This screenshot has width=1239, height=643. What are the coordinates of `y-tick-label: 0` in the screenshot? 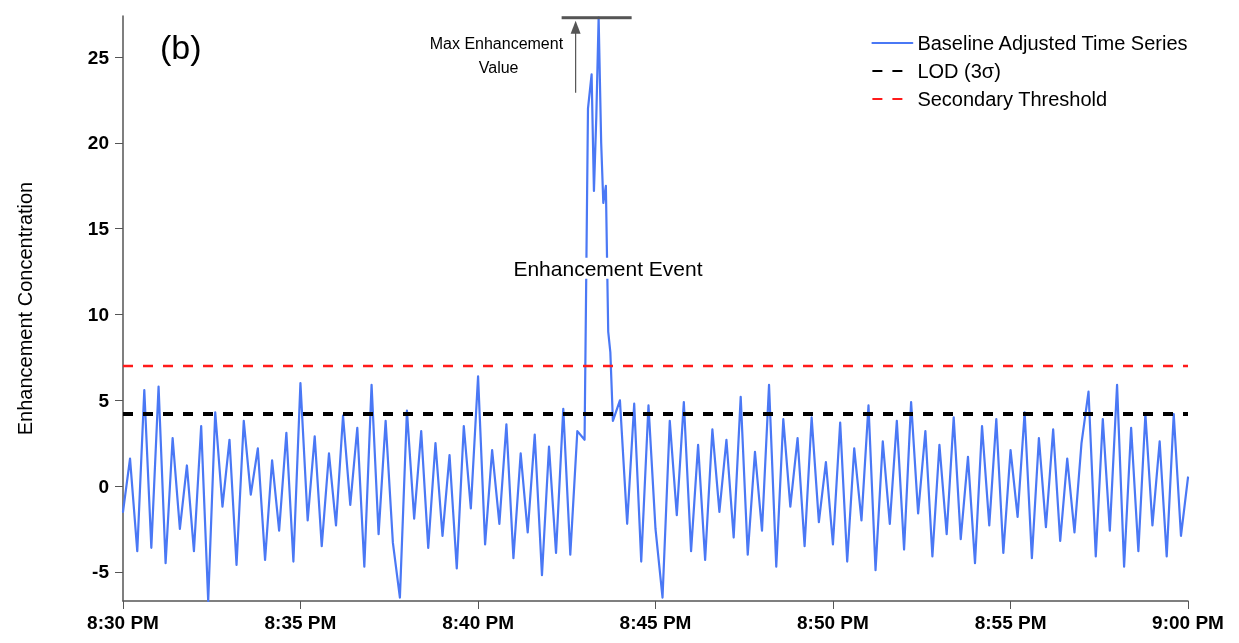 It's located at (103, 486).